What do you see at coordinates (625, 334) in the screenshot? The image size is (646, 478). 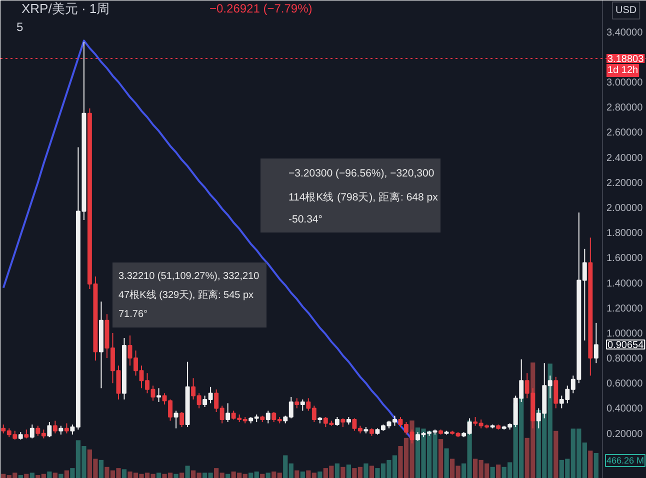 I see `y-tick-label: 1.00000` at bounding box center [625, 334].